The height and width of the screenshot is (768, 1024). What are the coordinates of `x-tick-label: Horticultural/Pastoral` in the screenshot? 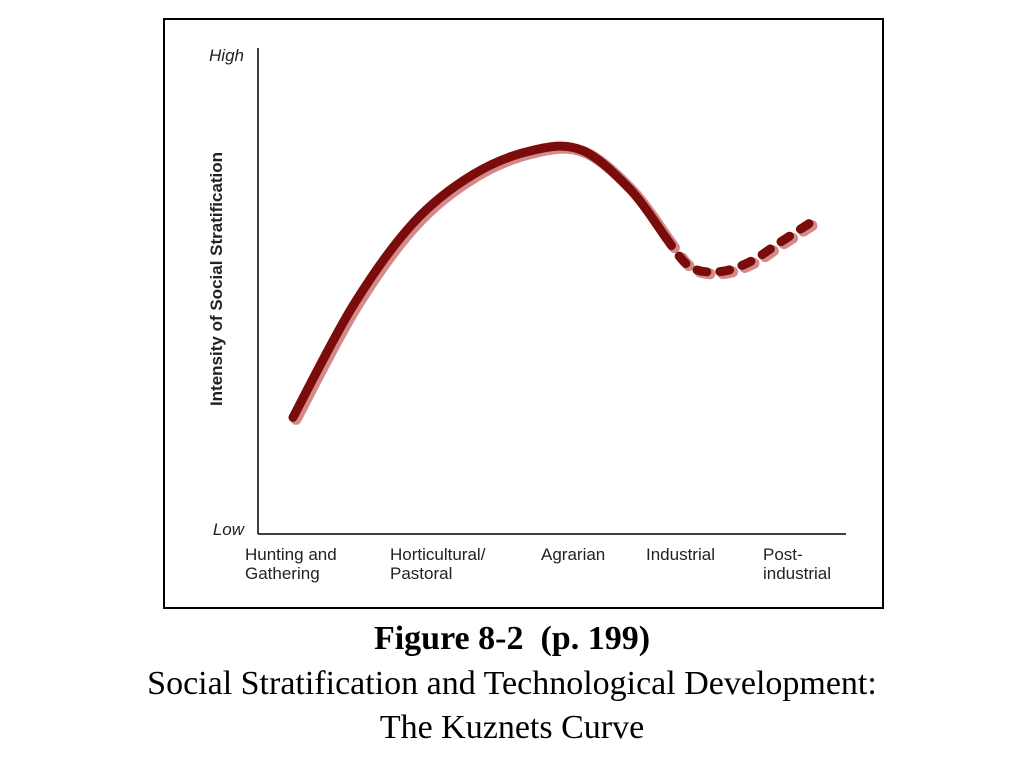 It's located at (438, 564).